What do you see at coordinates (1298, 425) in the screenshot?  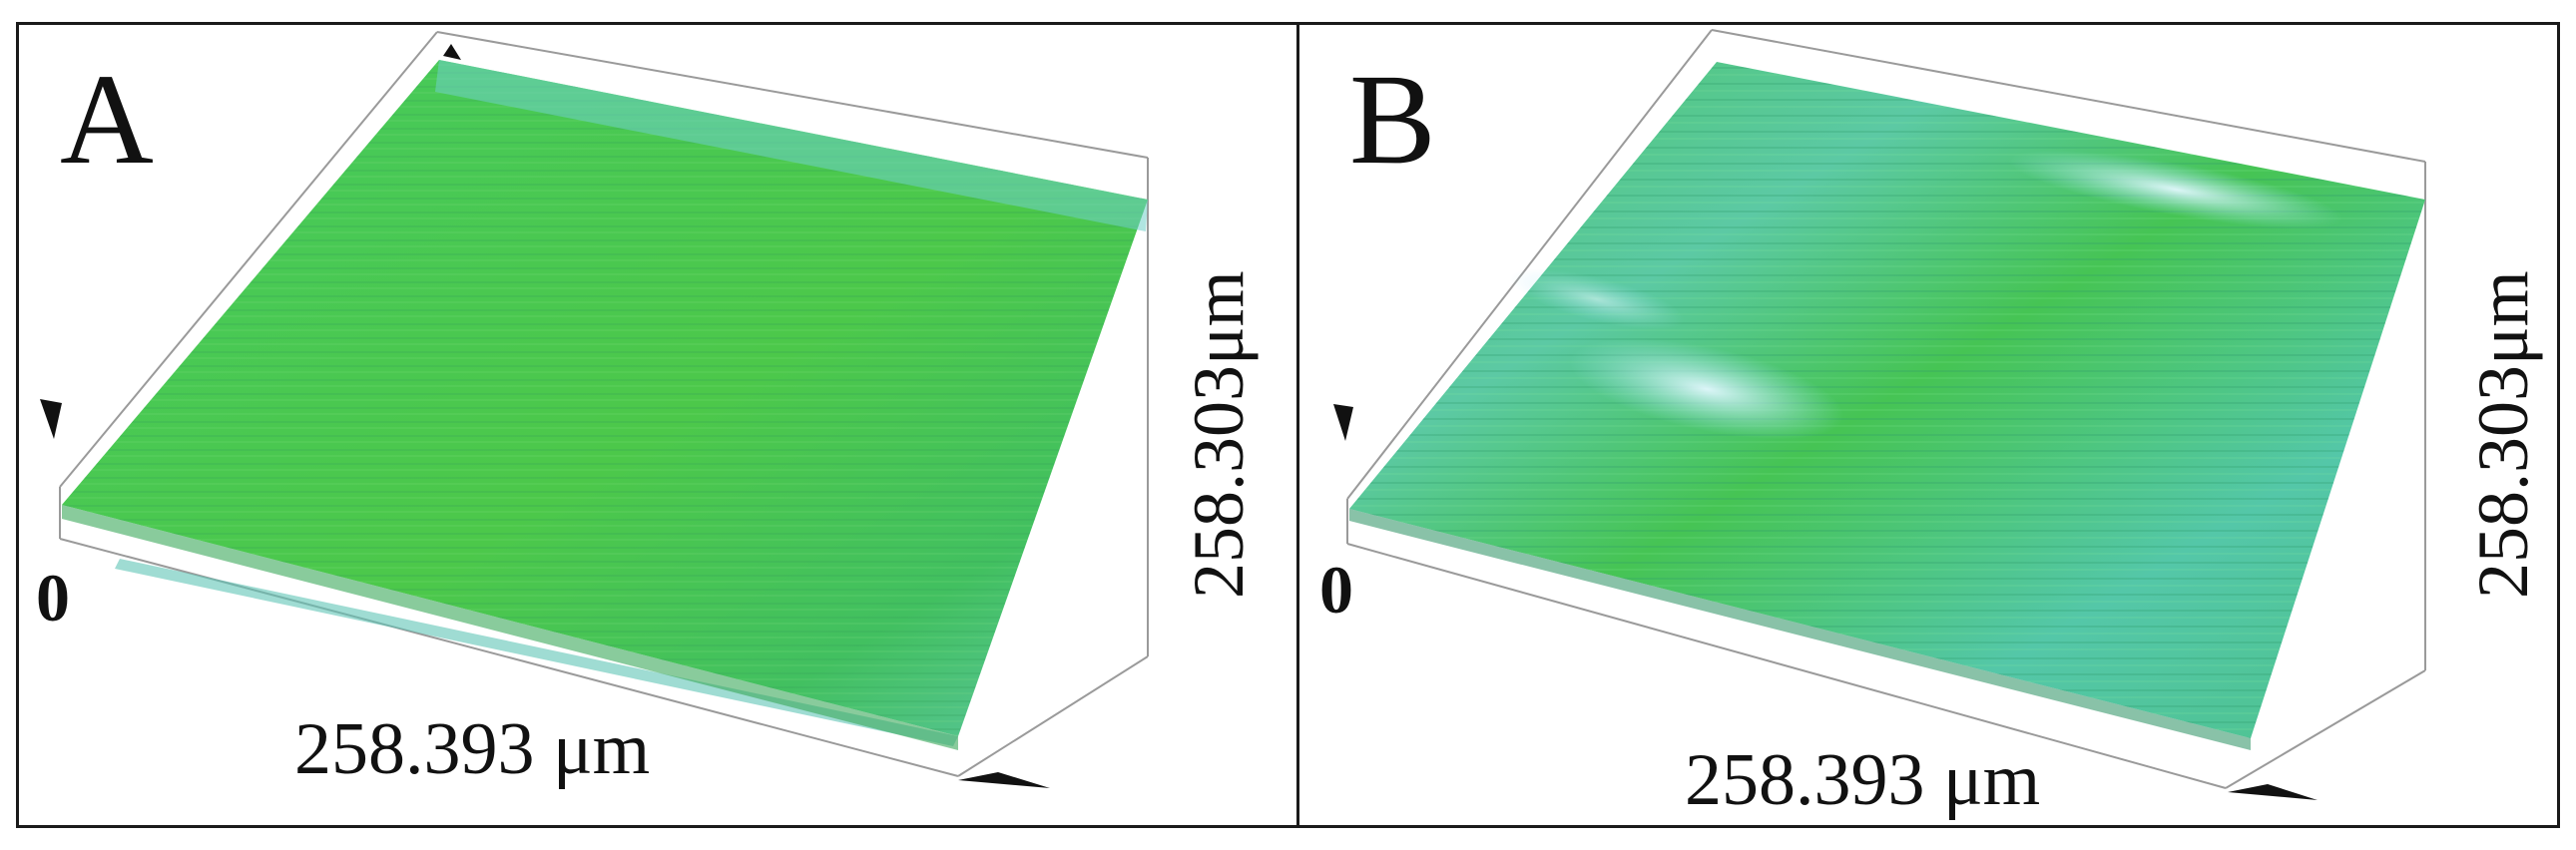 I see `panel-divider` at bounding box center [1298, 425].